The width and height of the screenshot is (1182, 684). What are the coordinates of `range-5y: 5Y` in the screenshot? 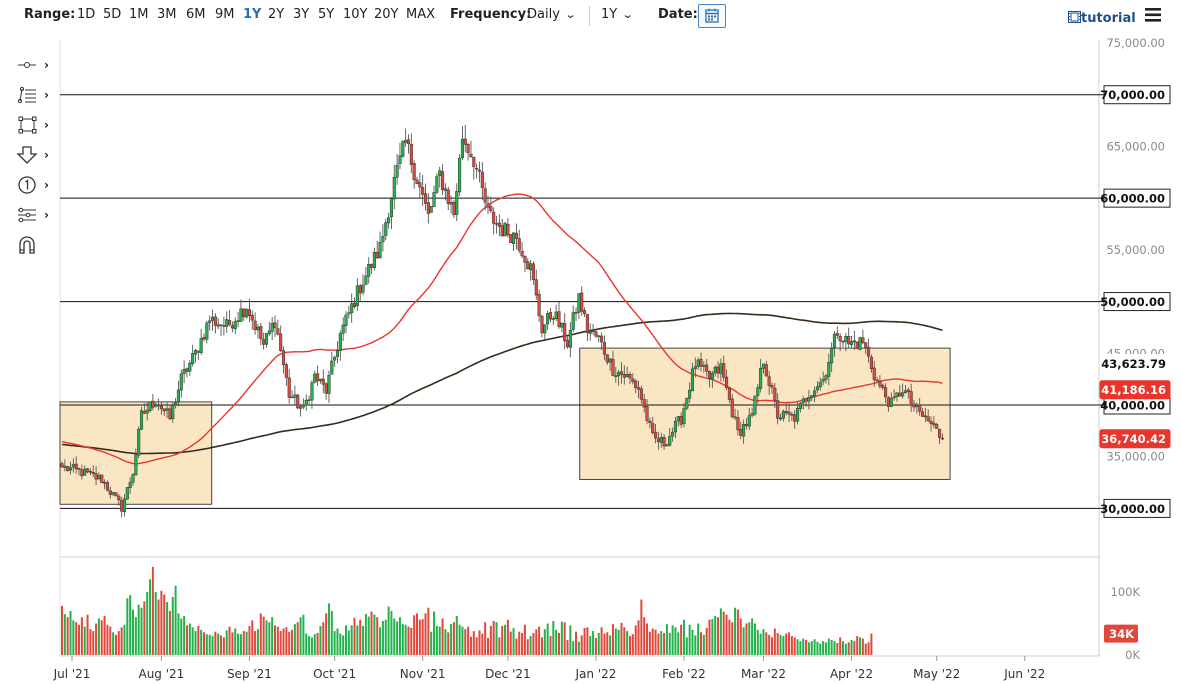 It's located at (326, 14).